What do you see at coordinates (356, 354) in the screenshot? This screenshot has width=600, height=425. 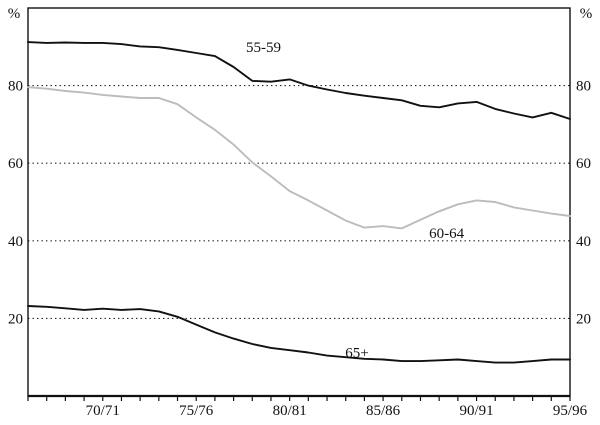 I see `annotation-65: 65+` at bounding box center [356, 354].